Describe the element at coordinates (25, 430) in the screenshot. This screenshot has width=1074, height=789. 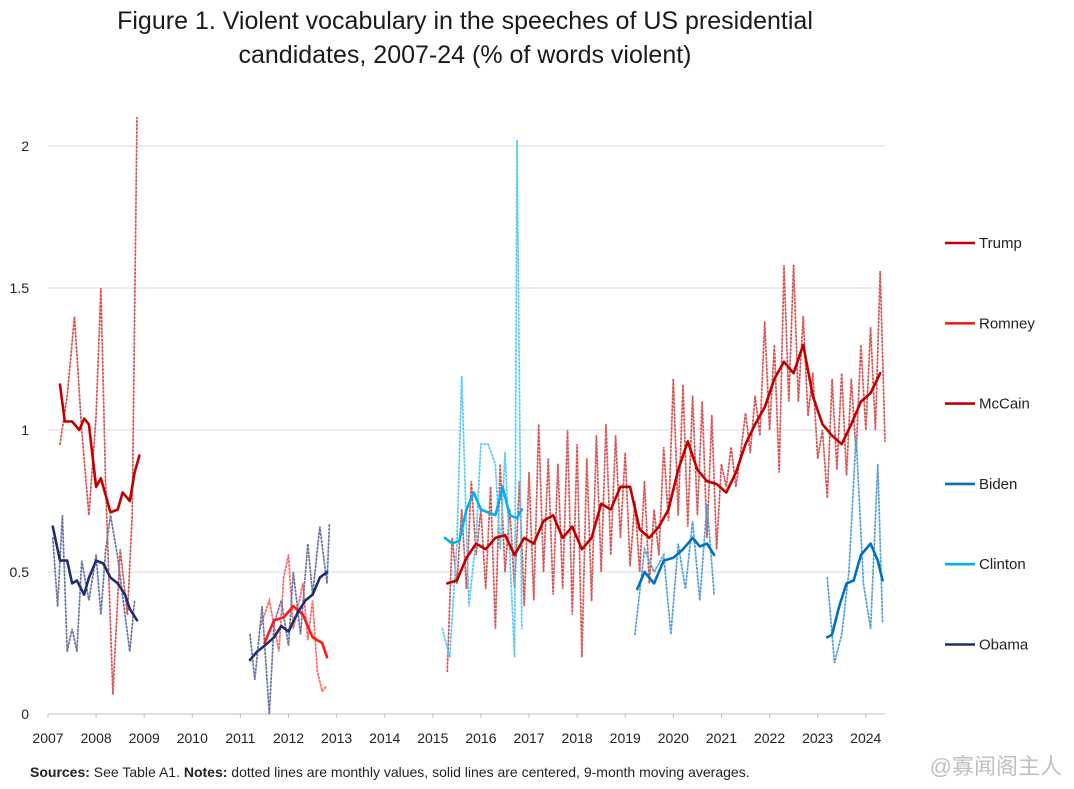
I see `y-tick-label-2: 1` at that location.